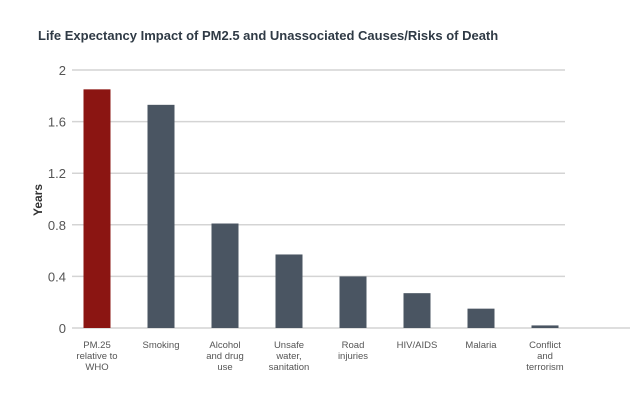  What do you see at coordinates (545, 345) in the screenshot?
I see `x-tick-label: Conflict` at bounding box center [545, 345].